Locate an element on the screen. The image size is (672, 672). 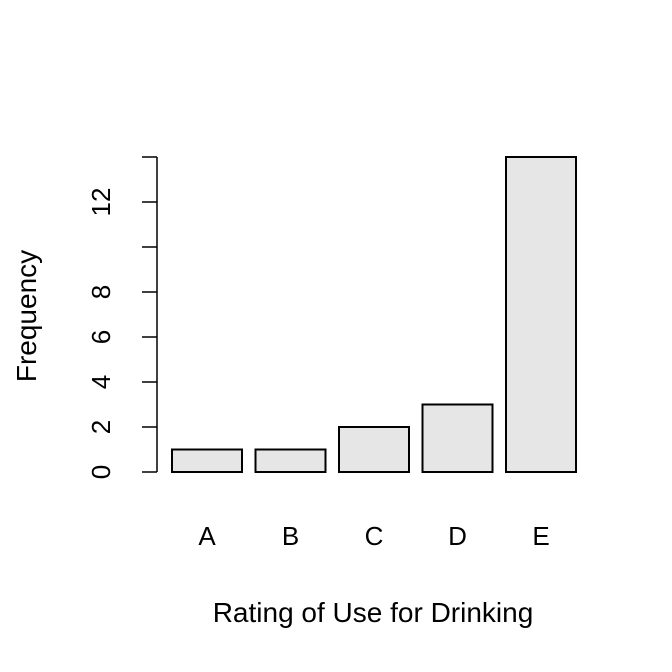
category-label-e: E is located at coordinates (540, 536).